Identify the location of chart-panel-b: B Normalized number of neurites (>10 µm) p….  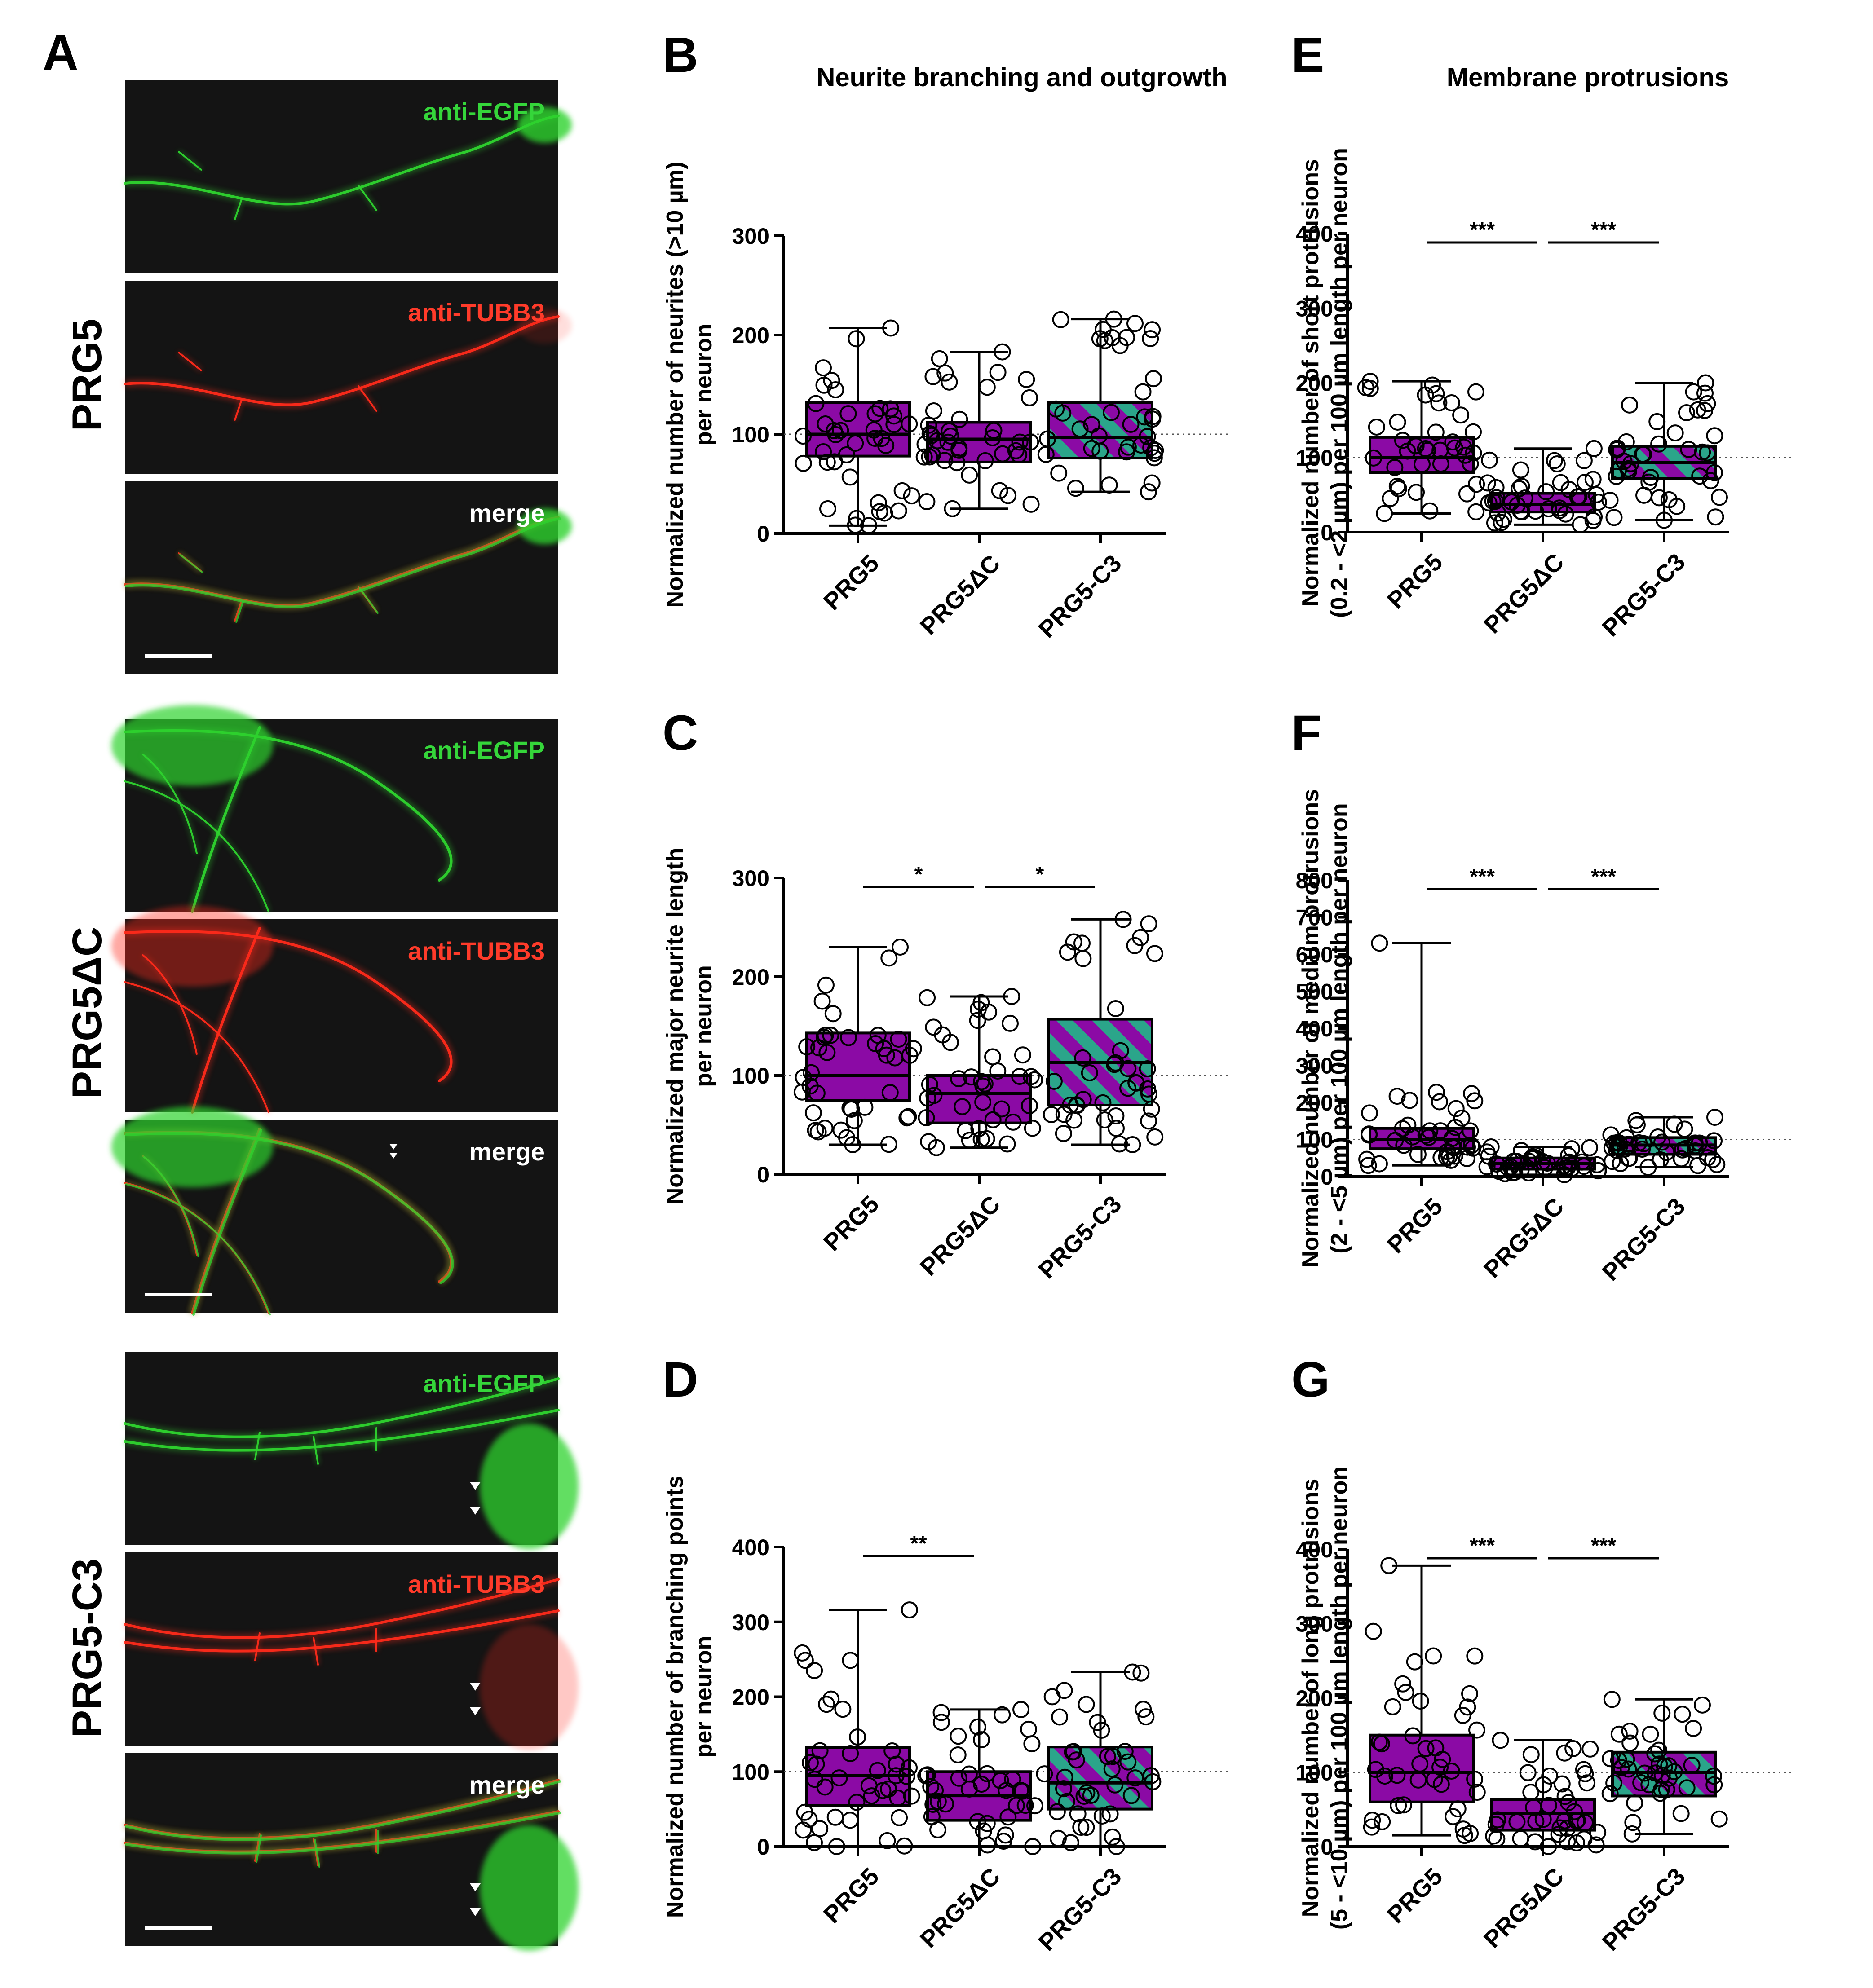
(945, 335).